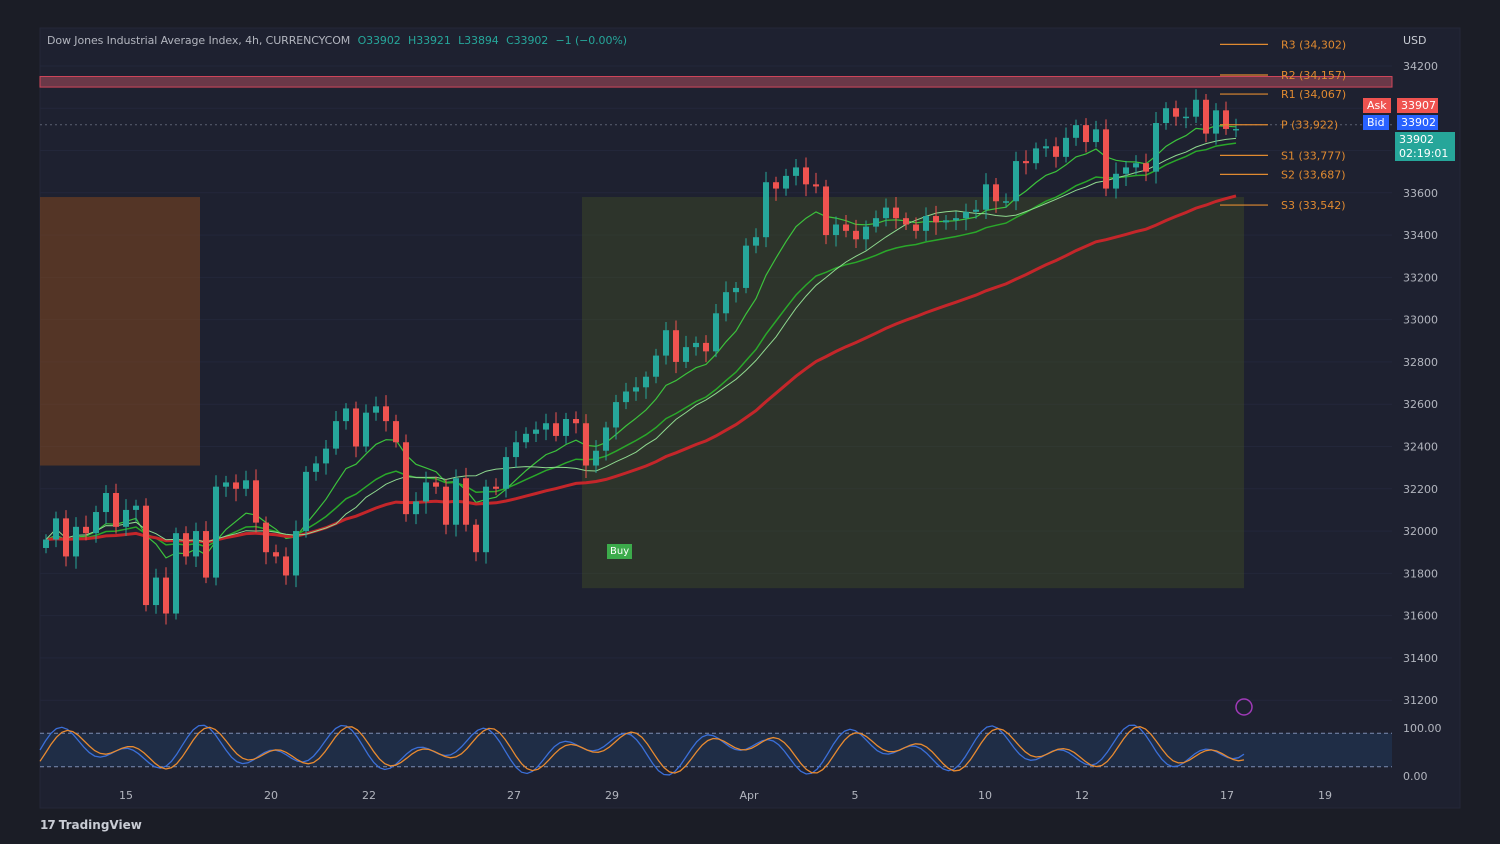 The height and width of the screenshot is (844, 1500). What do you see at coordinates (1420, 700) in the screenshot?
I see `y-tick-label: 31200` at bounding box center [1420, 700].